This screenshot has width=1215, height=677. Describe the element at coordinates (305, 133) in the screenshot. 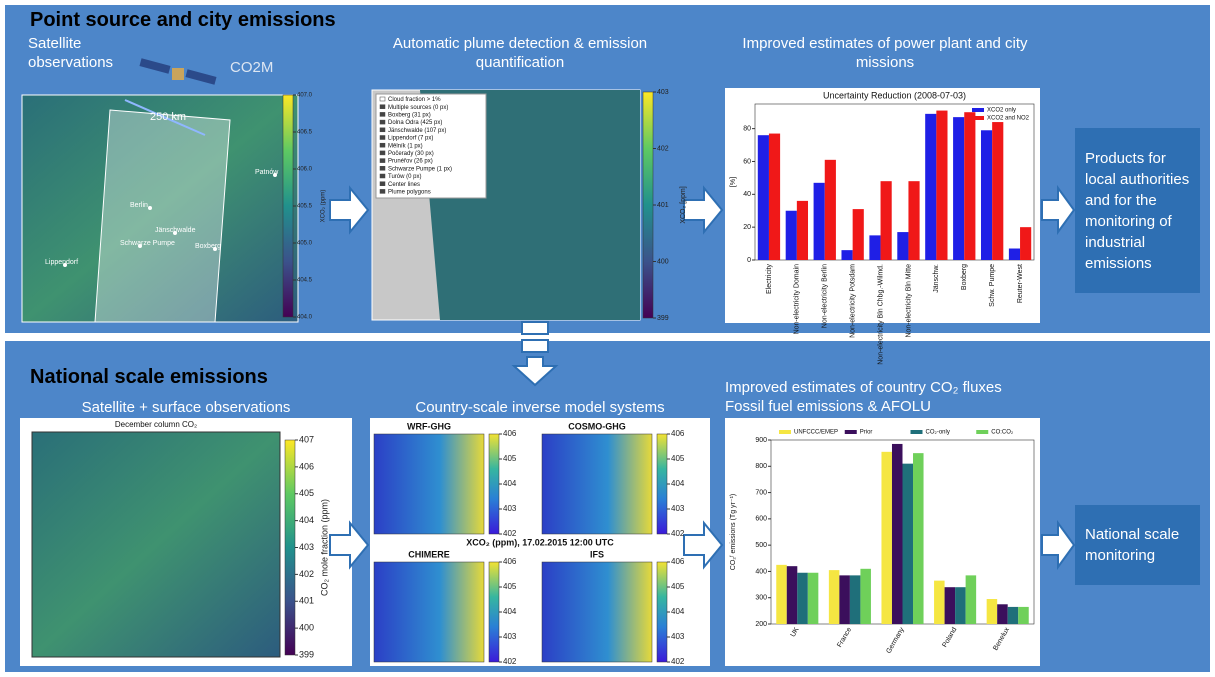

I see `colorbar-tick-label: 406.5` at that location.